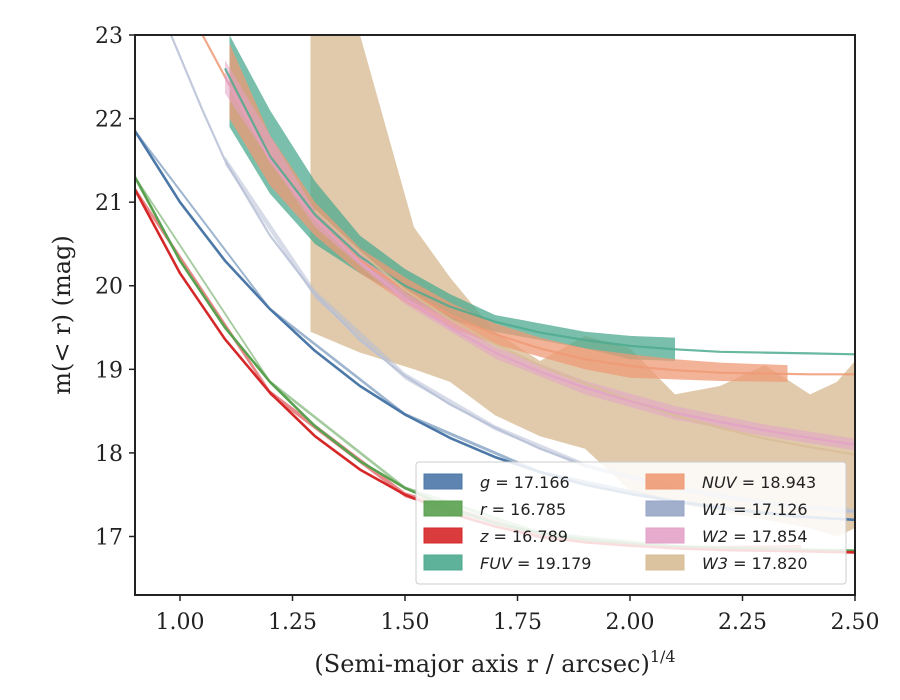 This screenshot has height=700, width=900. What do you see at coordinates (742, 622) in the screenshot?
I see `x-tick-label: 2.25` at bounding box center [742, 622].